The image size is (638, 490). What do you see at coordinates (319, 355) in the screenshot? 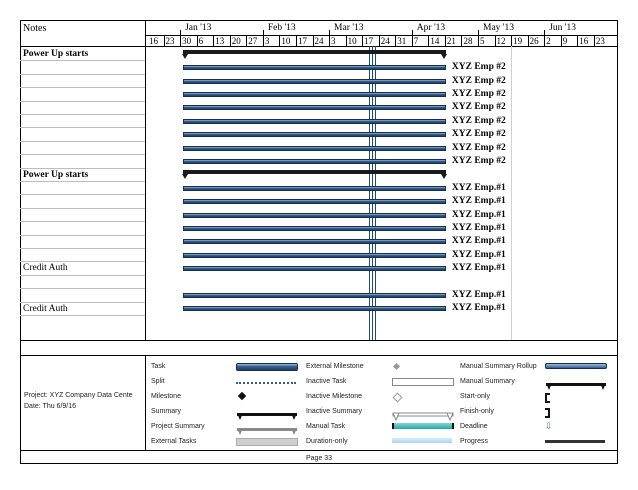
I see `legend-top-line` at bounding box center [319, 355].